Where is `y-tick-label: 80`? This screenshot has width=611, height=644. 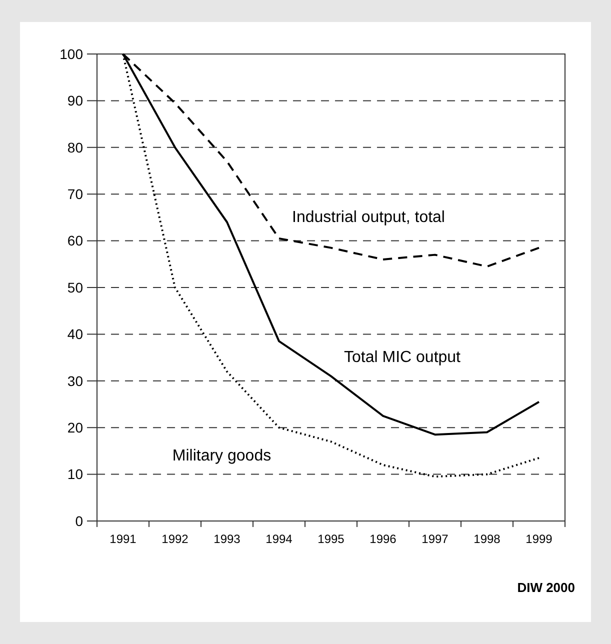 y-tick-label: 80 is located at coordinates (75, 147).